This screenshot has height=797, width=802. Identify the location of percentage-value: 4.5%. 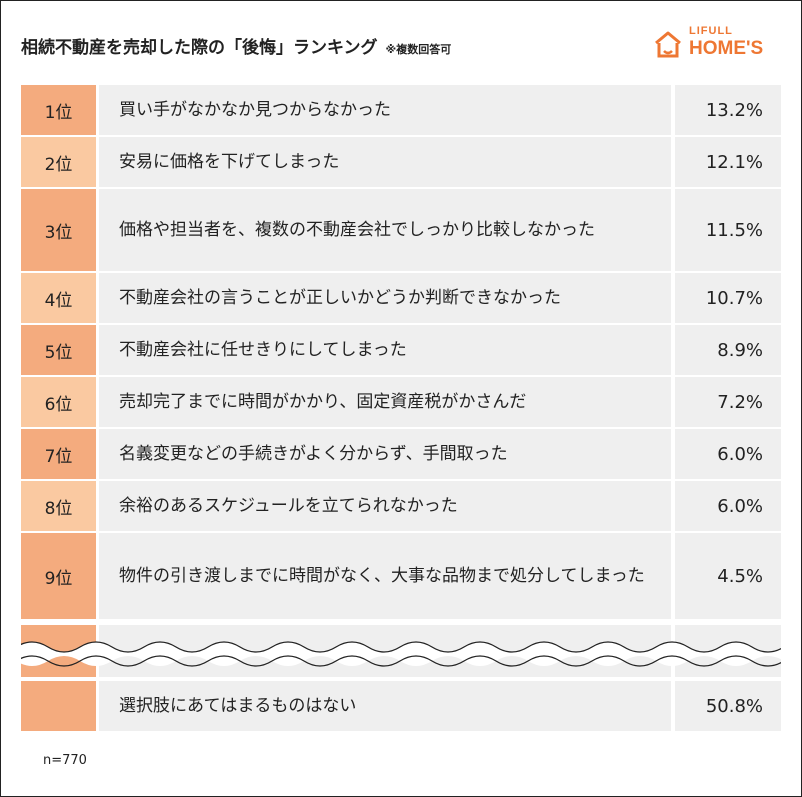
(728, 576).